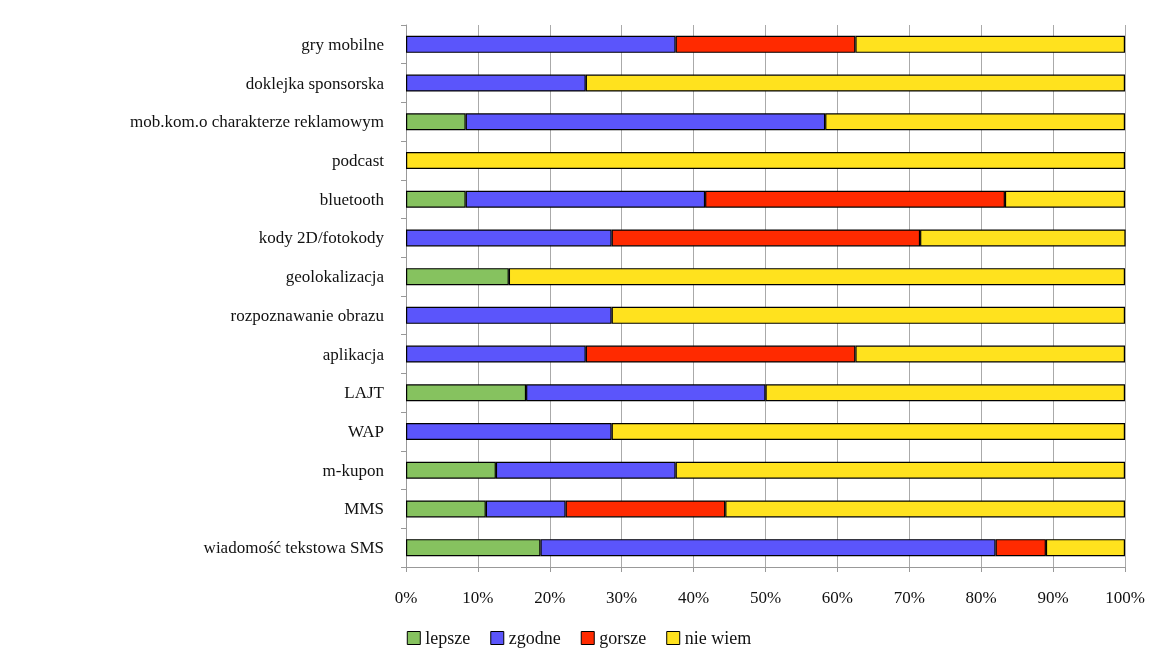  I want to click on y-tick-label: geolokalizacja, so click(335, 277).